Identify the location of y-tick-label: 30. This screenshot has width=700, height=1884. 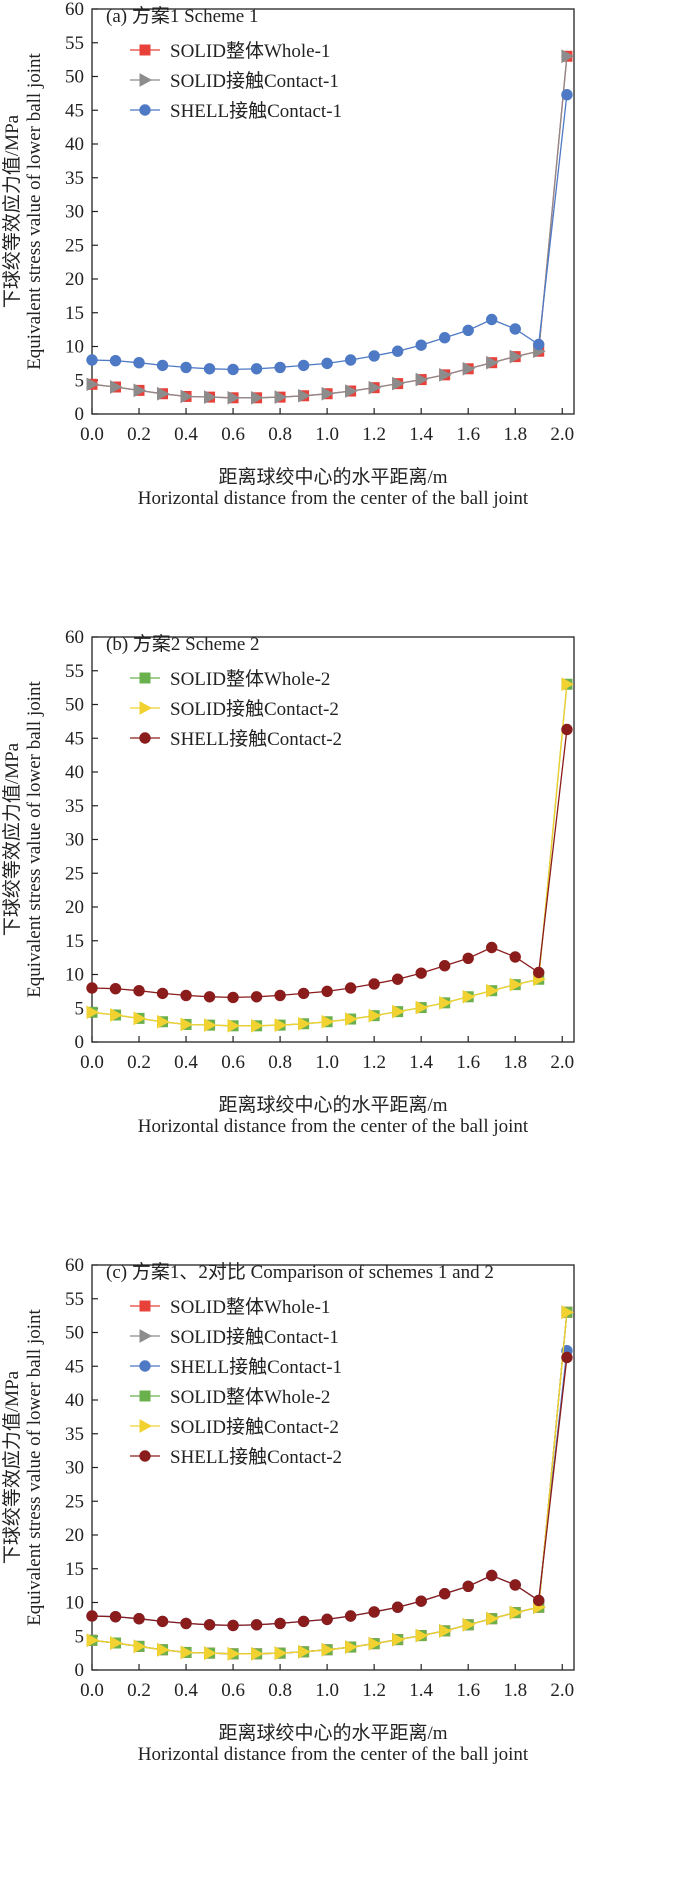
(74, 212).